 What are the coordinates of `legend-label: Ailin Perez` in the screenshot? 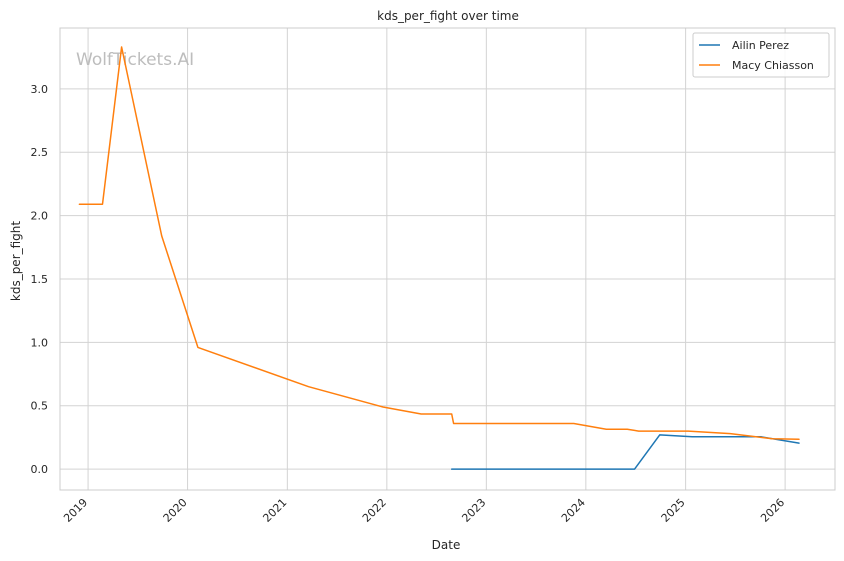 It's located at (760, 45).